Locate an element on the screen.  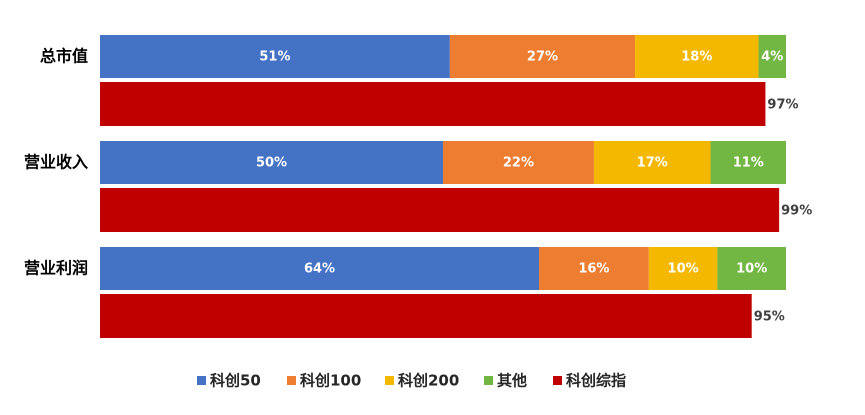
data-label: 27% is located at coordinates (542, 57).